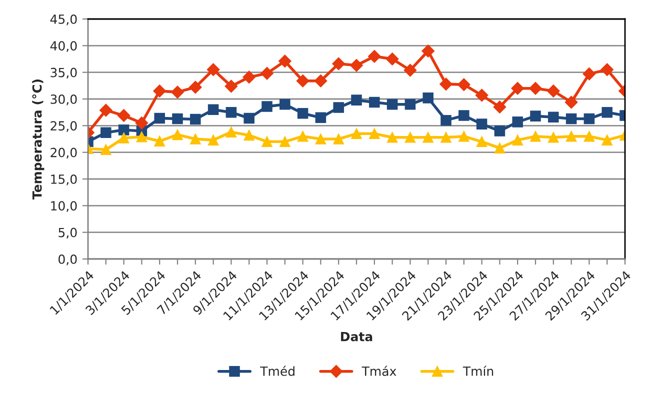 The height and width of the screenshot is (397, 659). What do you see at coordinates (63, 73) in the screenshot?
I see `y-tick-label: 35,0` at bounding box center [63, 73].